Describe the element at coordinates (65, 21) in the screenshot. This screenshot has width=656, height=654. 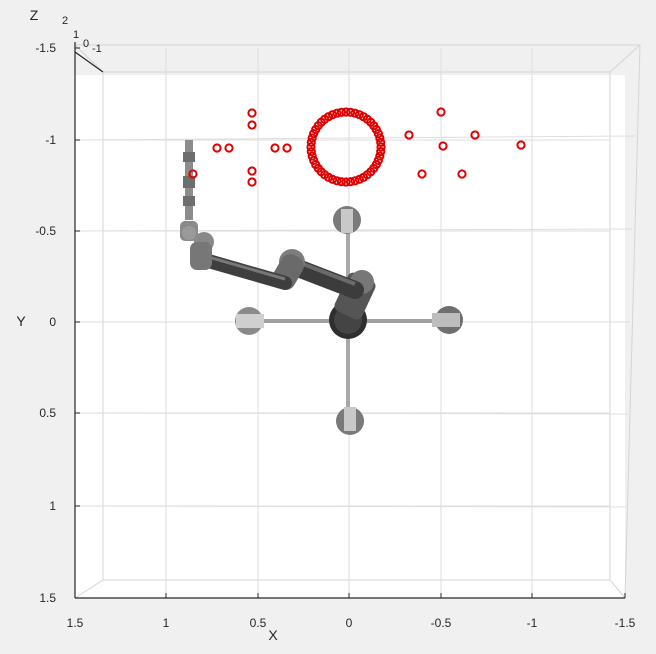
I see `z-tick-label: 2` at that location.